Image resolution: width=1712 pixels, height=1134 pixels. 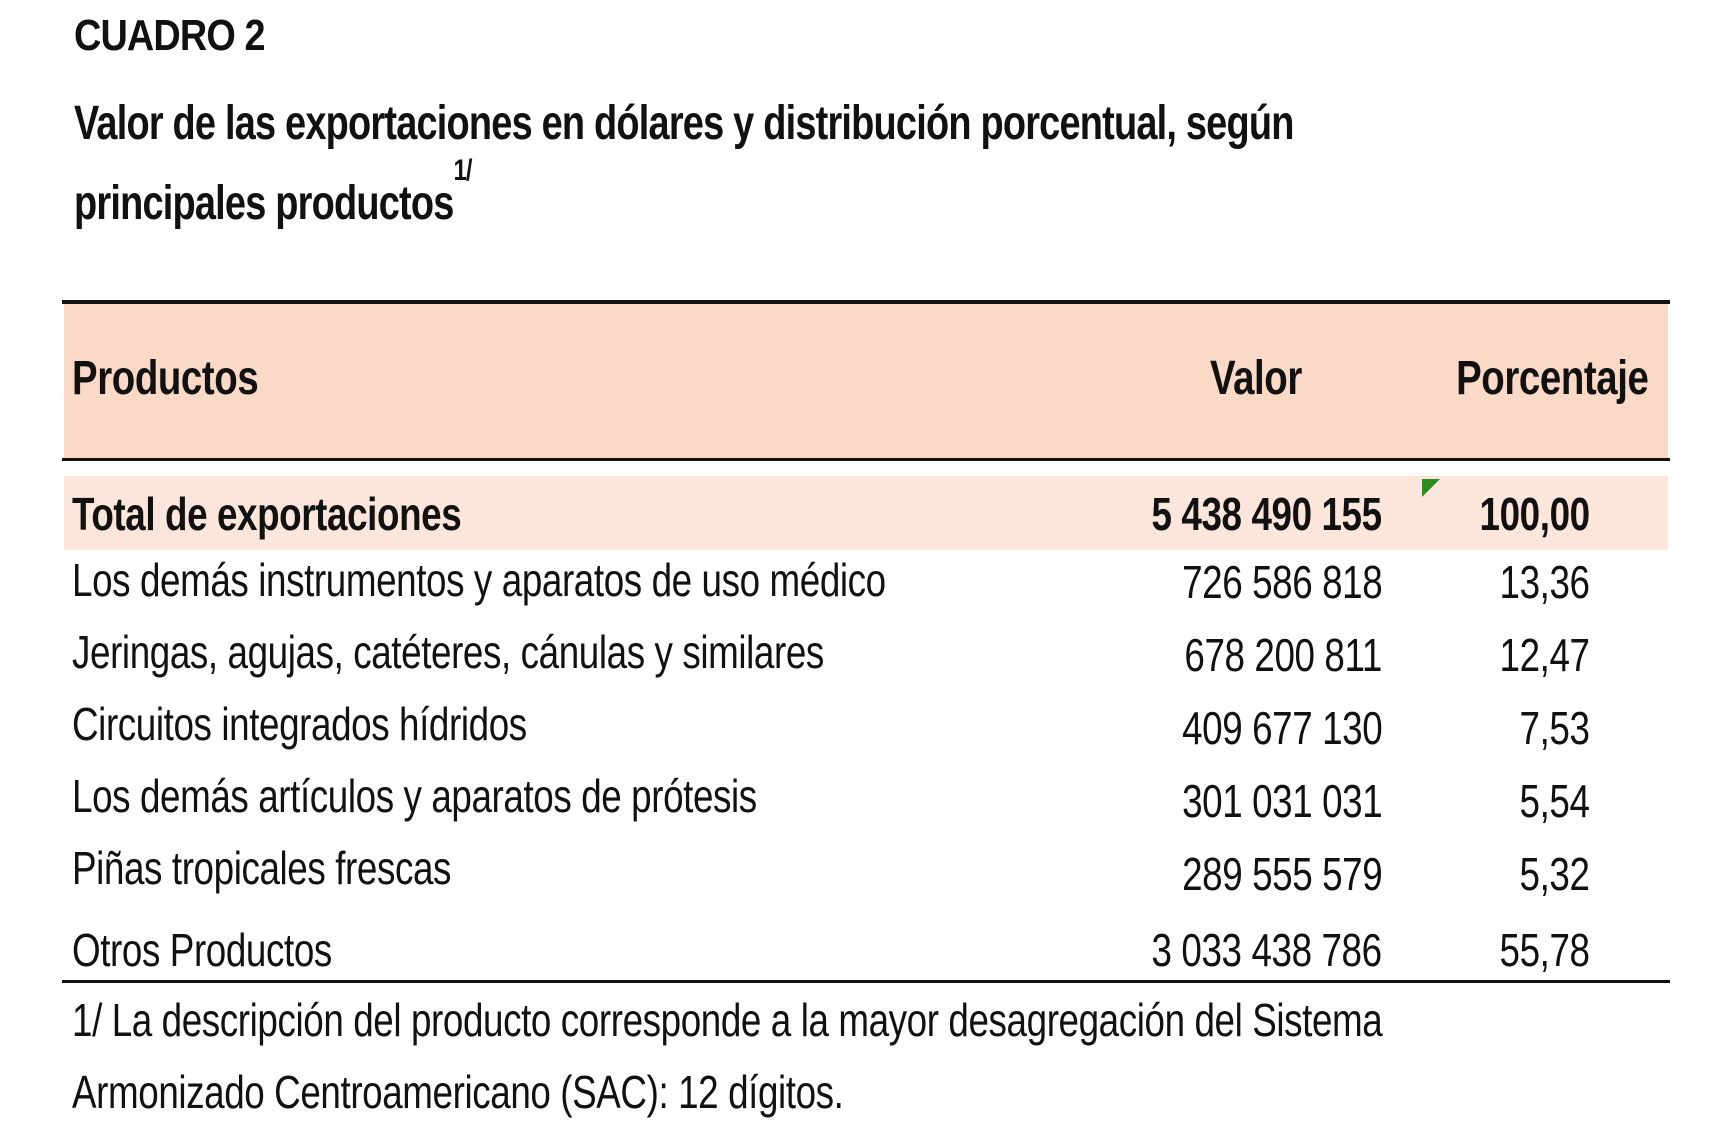 I want to click on table-header-band, so click(x=866, y=381).